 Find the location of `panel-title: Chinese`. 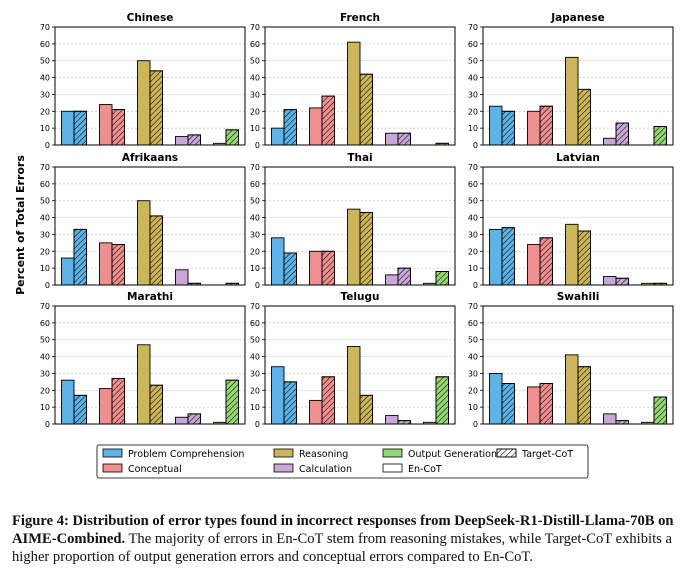

panel-title: Chinese is located at coordinates (150, 18).